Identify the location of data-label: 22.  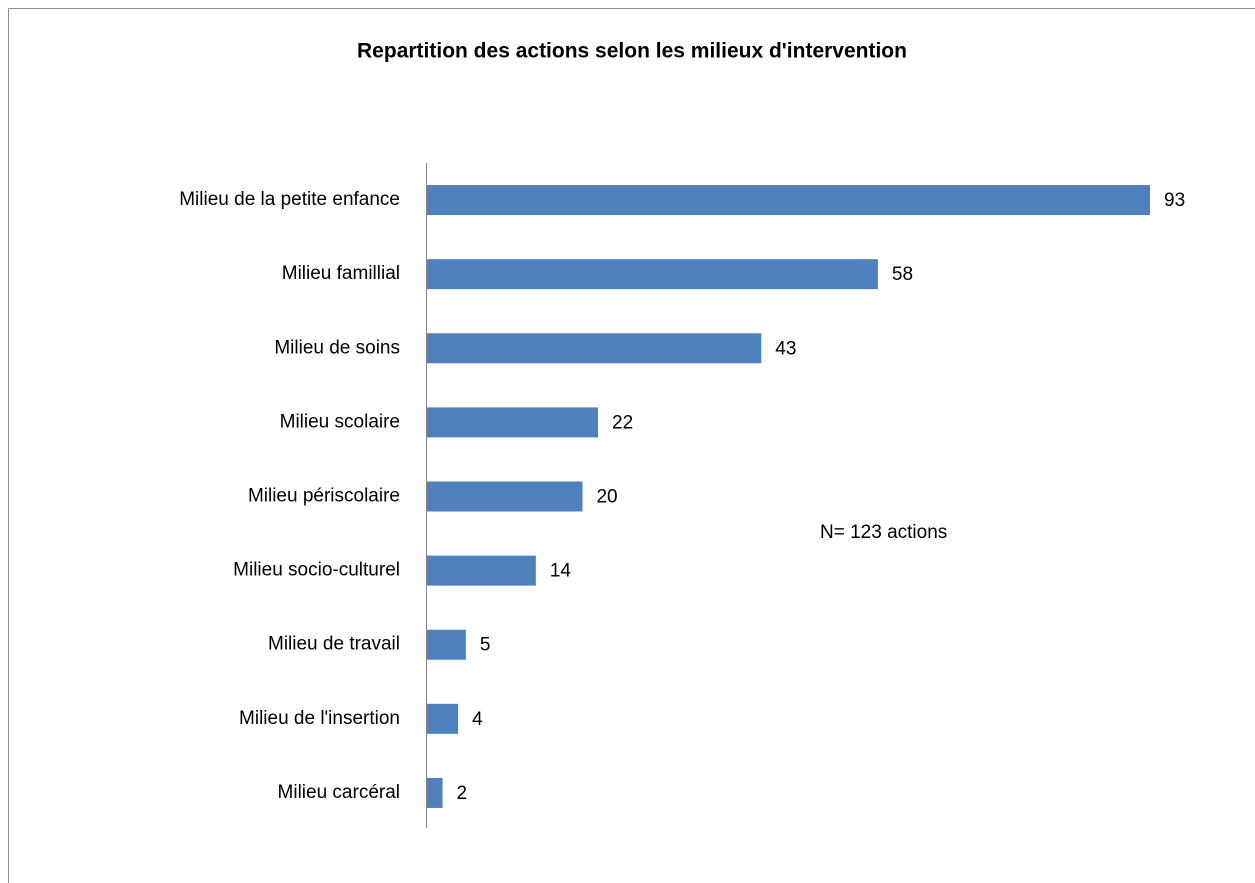
(622, 422).